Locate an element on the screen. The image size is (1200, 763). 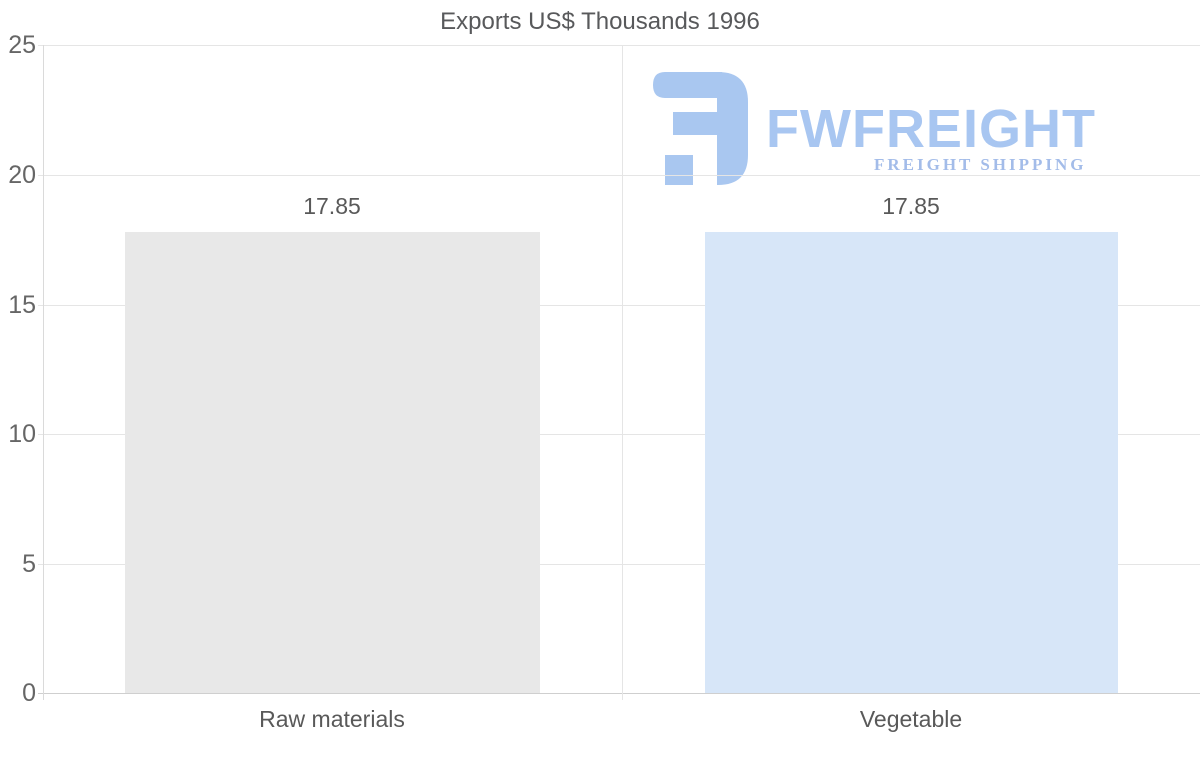
y-tick-label-10: 10 is located at coordinates (22, 434).